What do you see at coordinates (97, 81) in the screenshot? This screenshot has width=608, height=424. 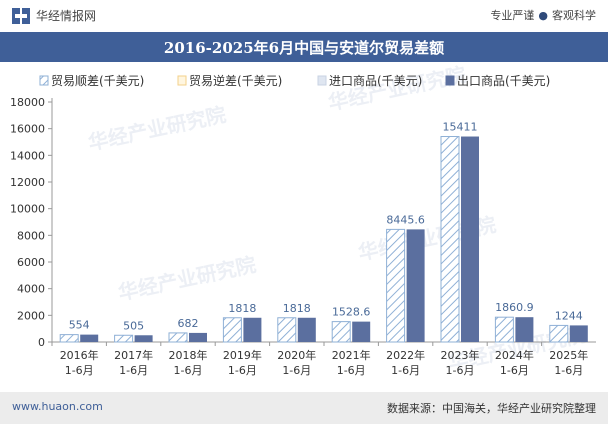 I see `legend-label: 贸易顺差(千美元)` at bounding box center [97, 81].